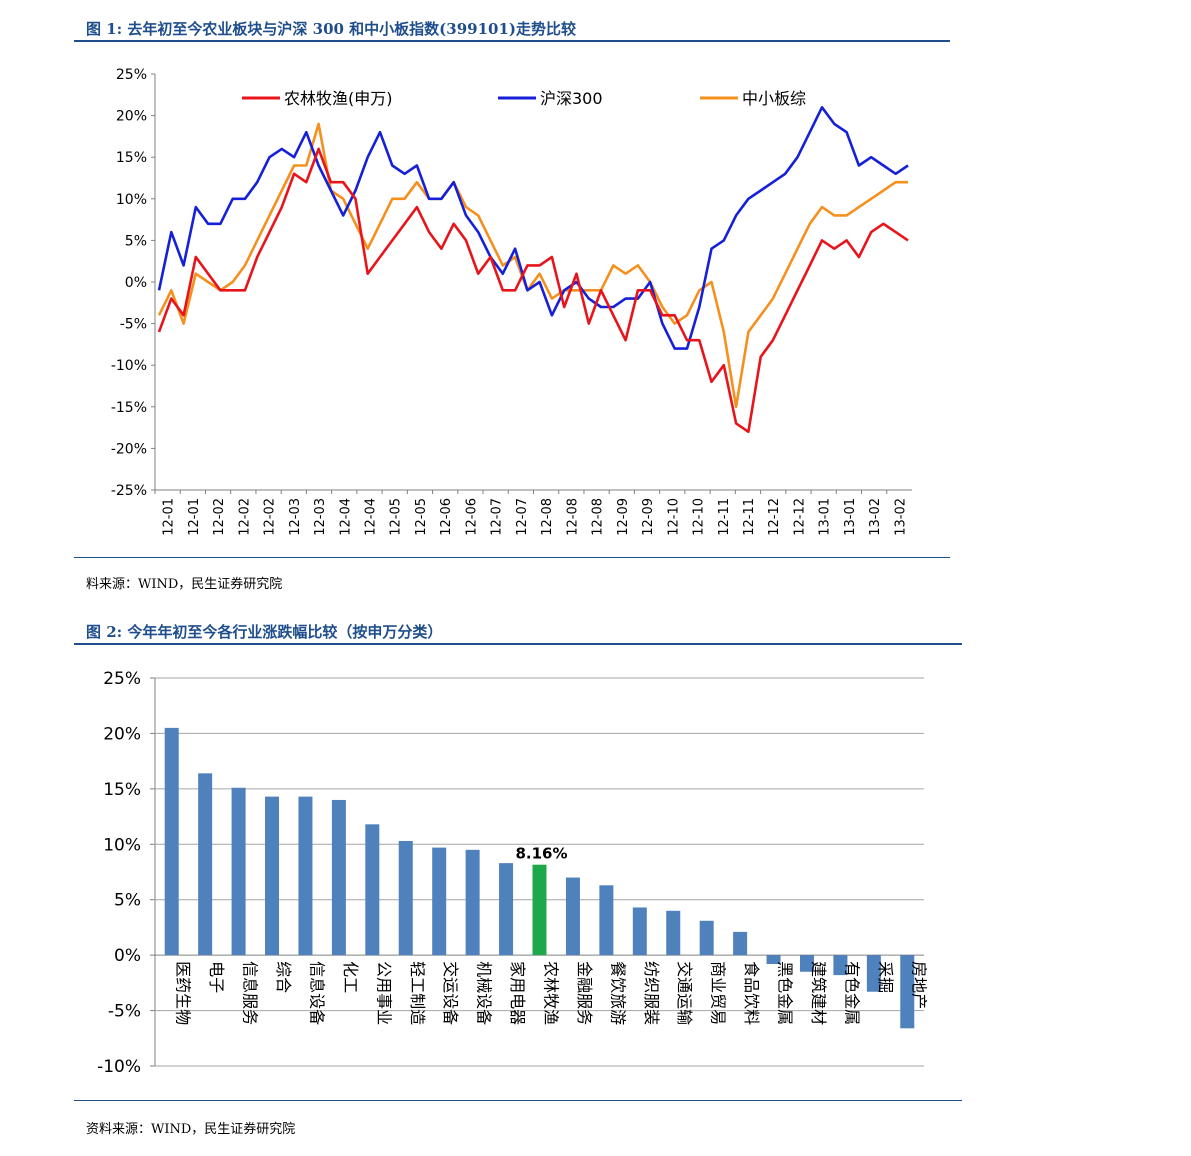  I want to click on category-label: 食品饮料, so click(751, 993).